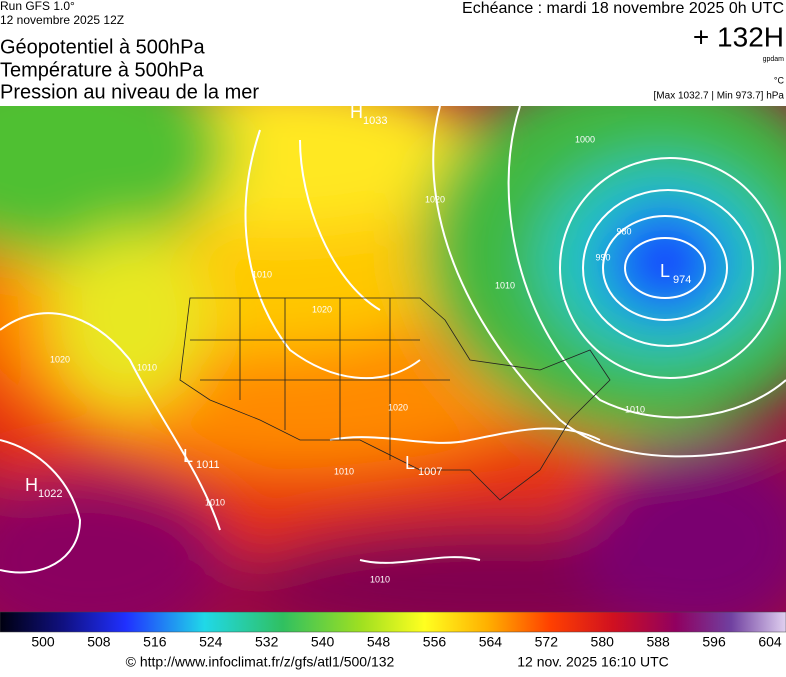 The height and width of the screenshot is (677, 786). I want to click on isobar-label: 1000, so click(585, 139).